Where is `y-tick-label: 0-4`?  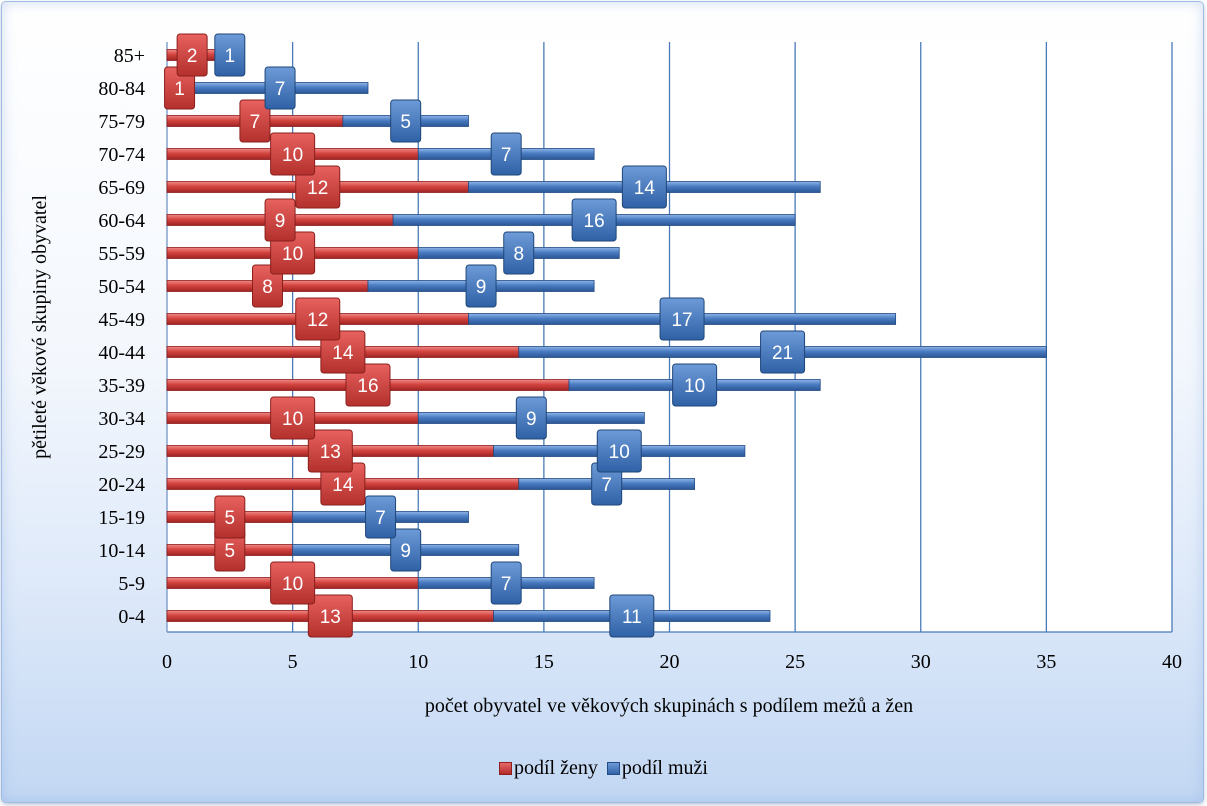
y-tick-label: 0-4 is located at coordinates (131, 617).